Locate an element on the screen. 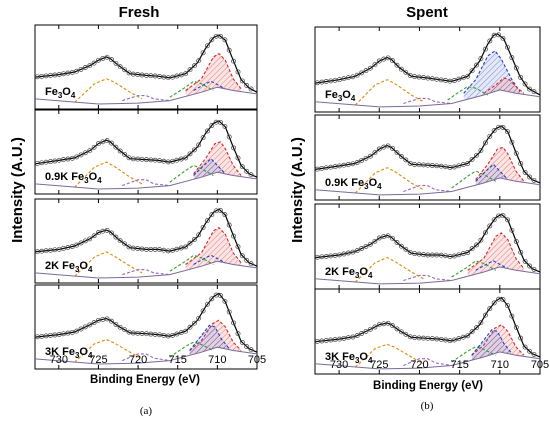 The width and height of the screenshot is (550, 423). panel-label: 2K Fe3O4 is located at coordinates (349, 273).